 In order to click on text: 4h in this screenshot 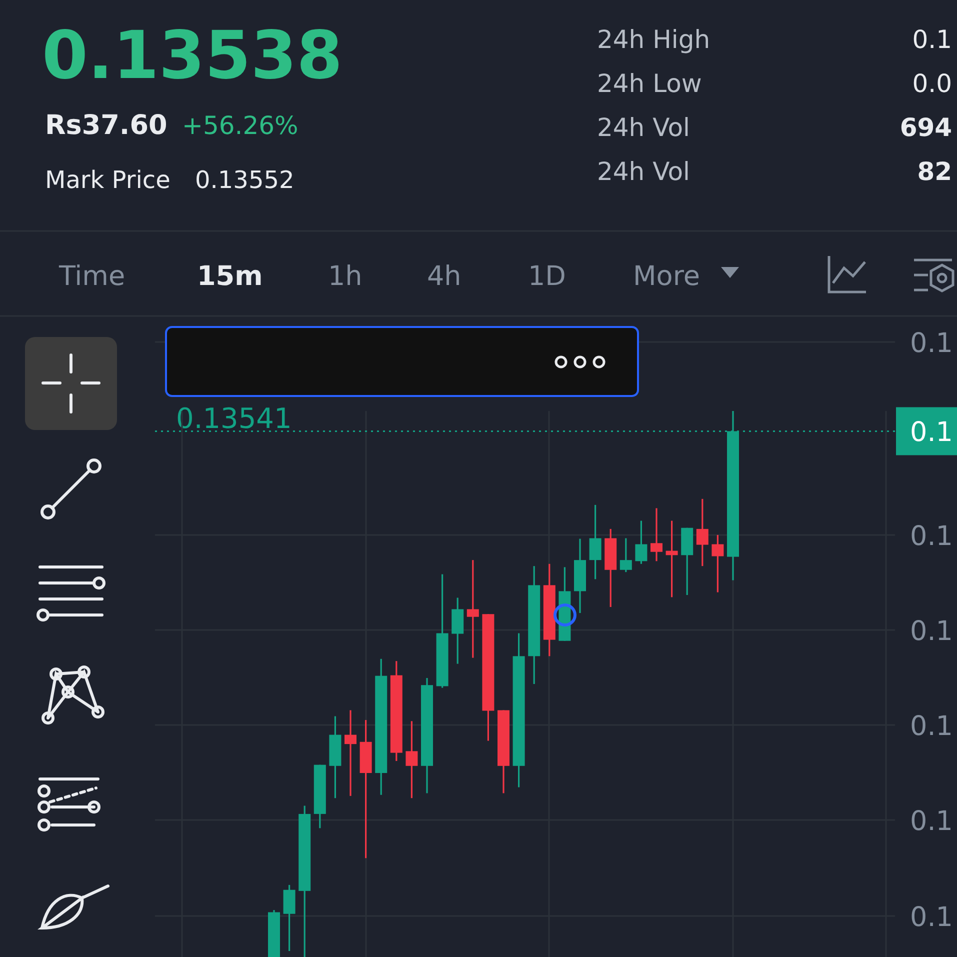, I will do `click(444, 276)`.